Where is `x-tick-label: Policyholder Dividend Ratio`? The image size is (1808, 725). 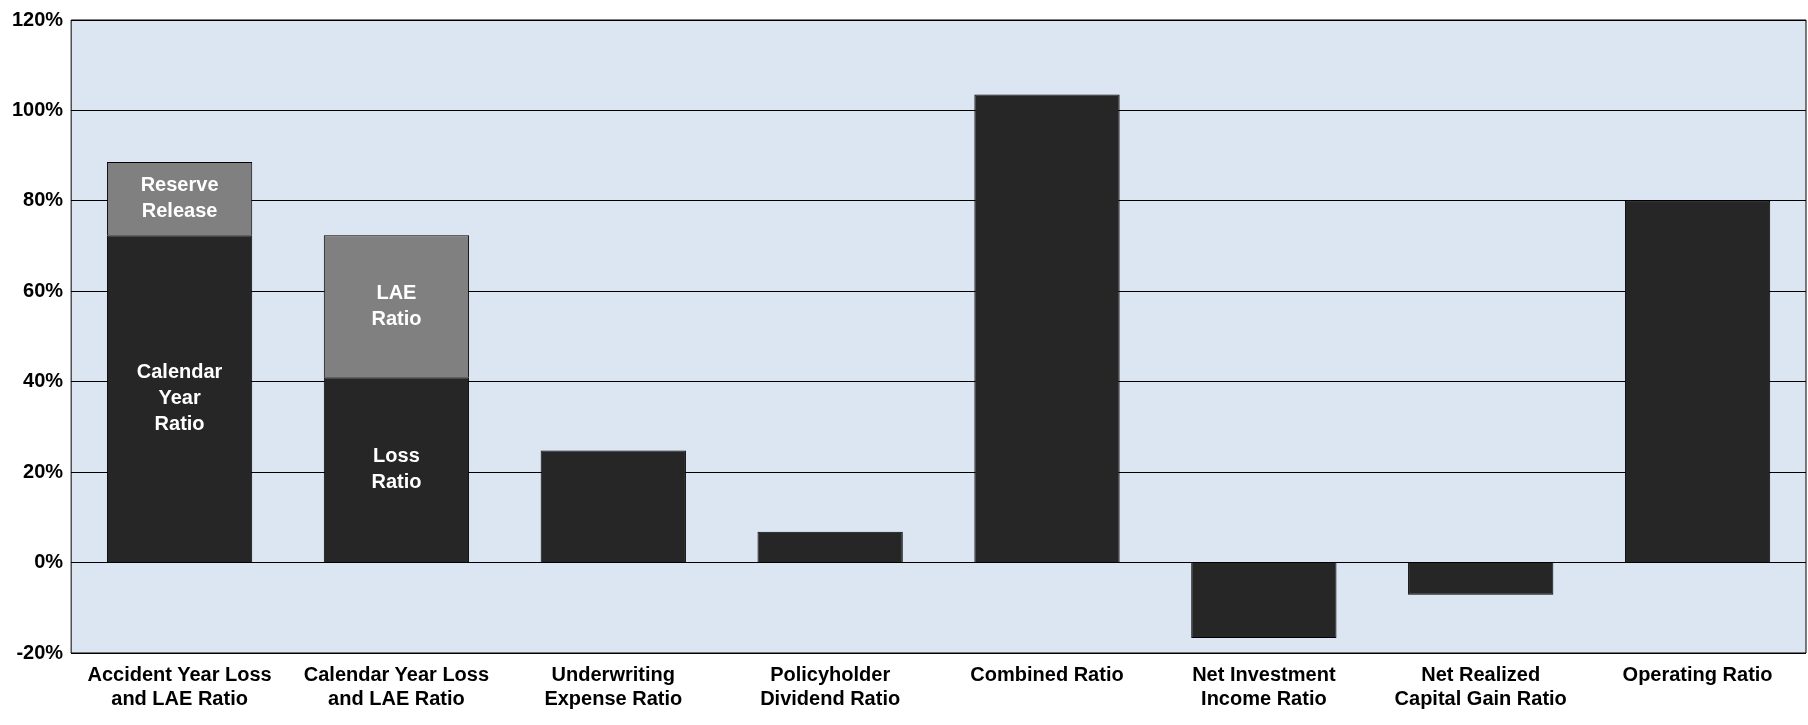 x-tick-label: Policyholder Dividend Ratio is located at coordinates (830, 685).